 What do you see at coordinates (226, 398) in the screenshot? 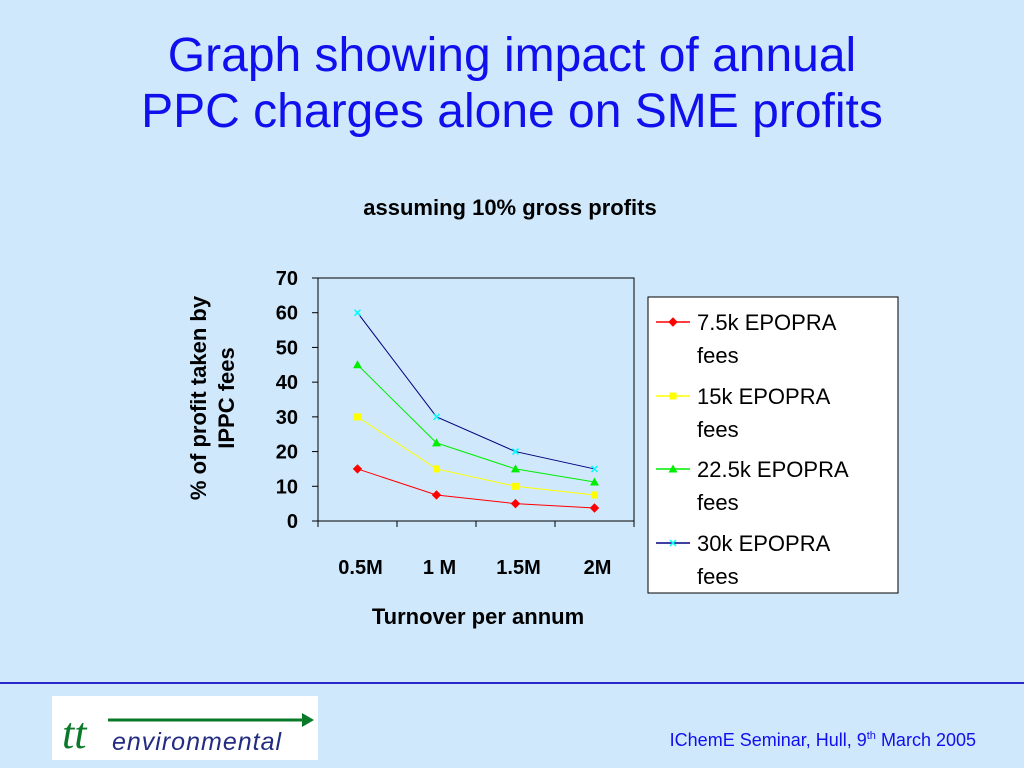
I see `y-axis-label-line: IPPC fees` at bounding box center [226, 398].